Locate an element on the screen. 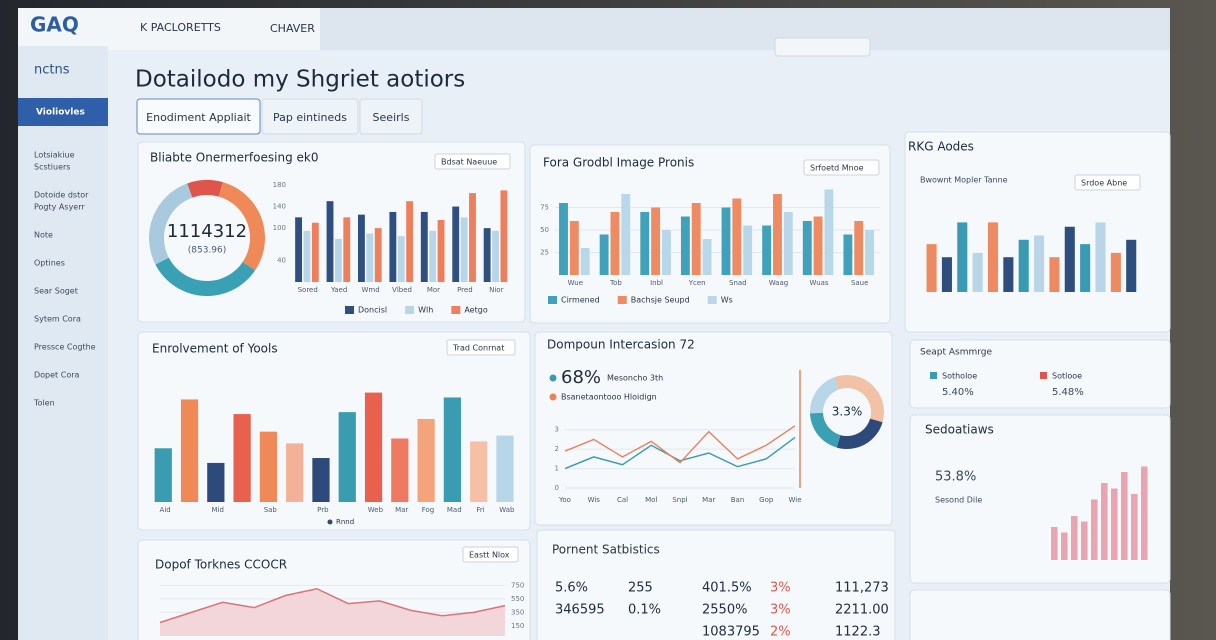 Image resolution: width=1216 pixels, height=640 pixels. x-tick-label: Prb is located at coordinates (323, 510).